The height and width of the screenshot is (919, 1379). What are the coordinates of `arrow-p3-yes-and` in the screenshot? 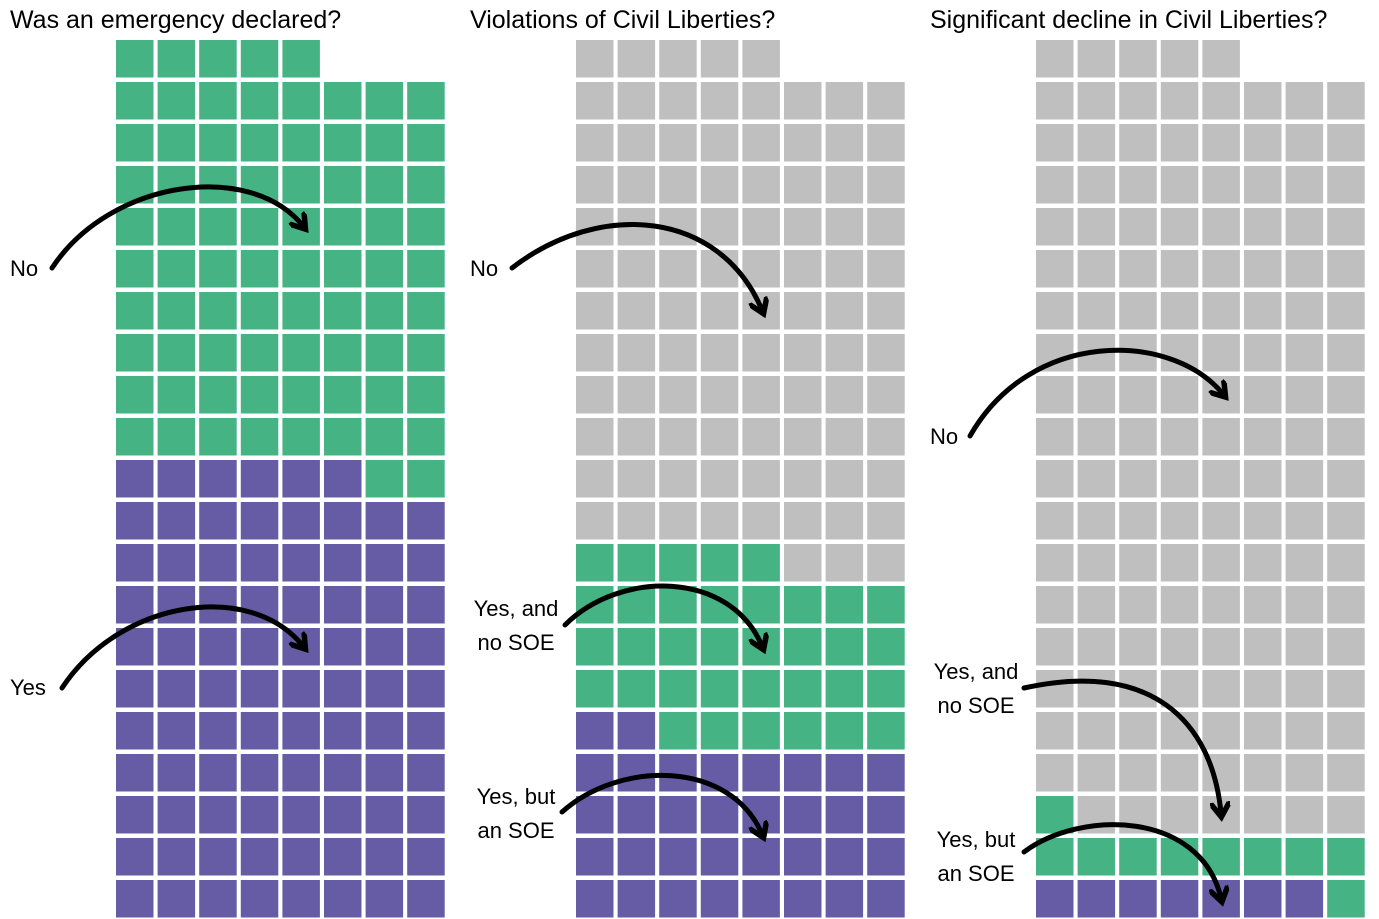 It's located at (1121, 745).